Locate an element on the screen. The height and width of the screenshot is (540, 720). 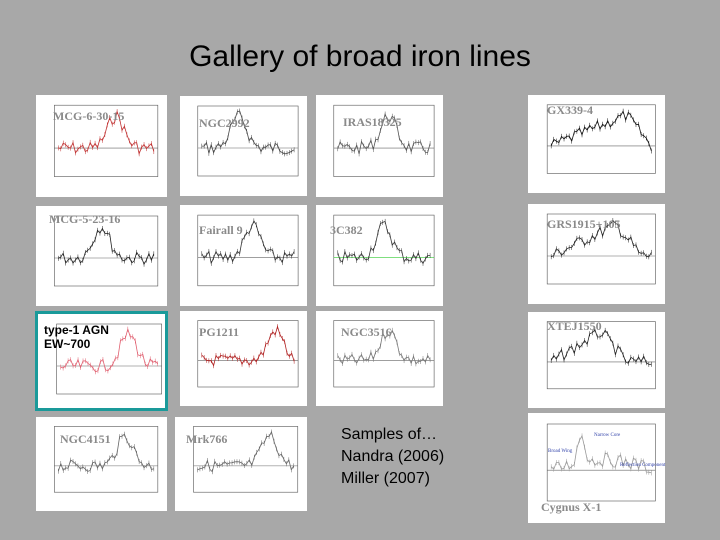
panel-label: MCG-5-23-16 is located at coordinates (85, 219).